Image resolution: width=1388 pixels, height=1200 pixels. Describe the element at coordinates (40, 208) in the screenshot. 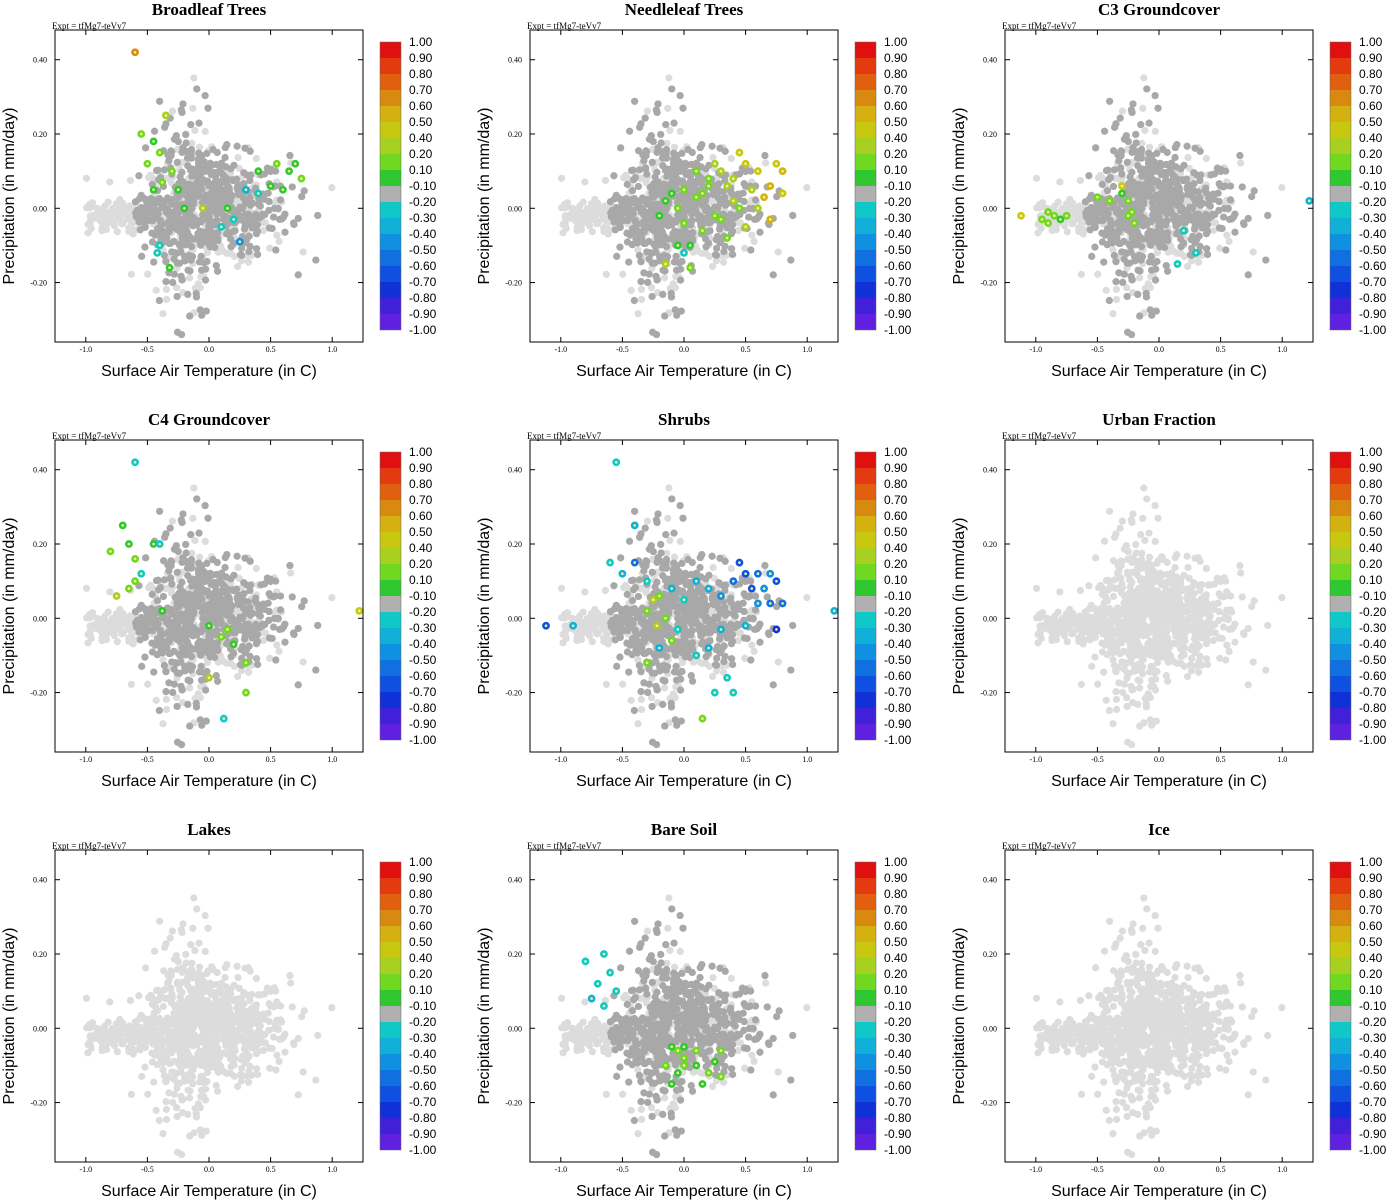

I see `y-tick-label: 0.00` at that location.